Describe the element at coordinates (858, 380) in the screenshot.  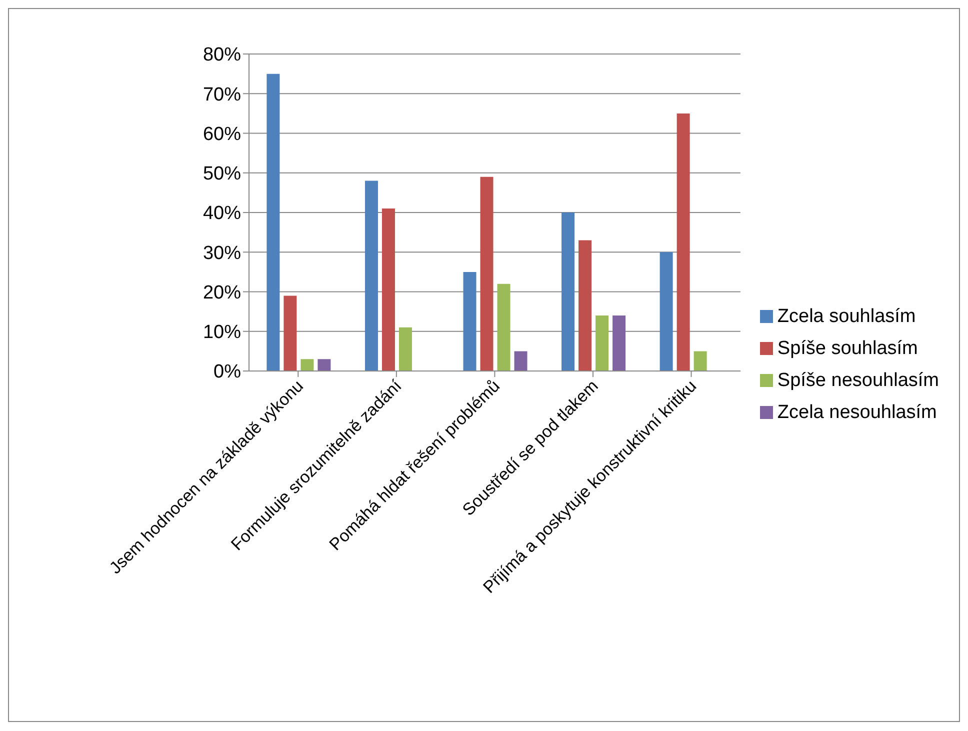
I see `legend-label: Spíše nesouhlasím` at that location.